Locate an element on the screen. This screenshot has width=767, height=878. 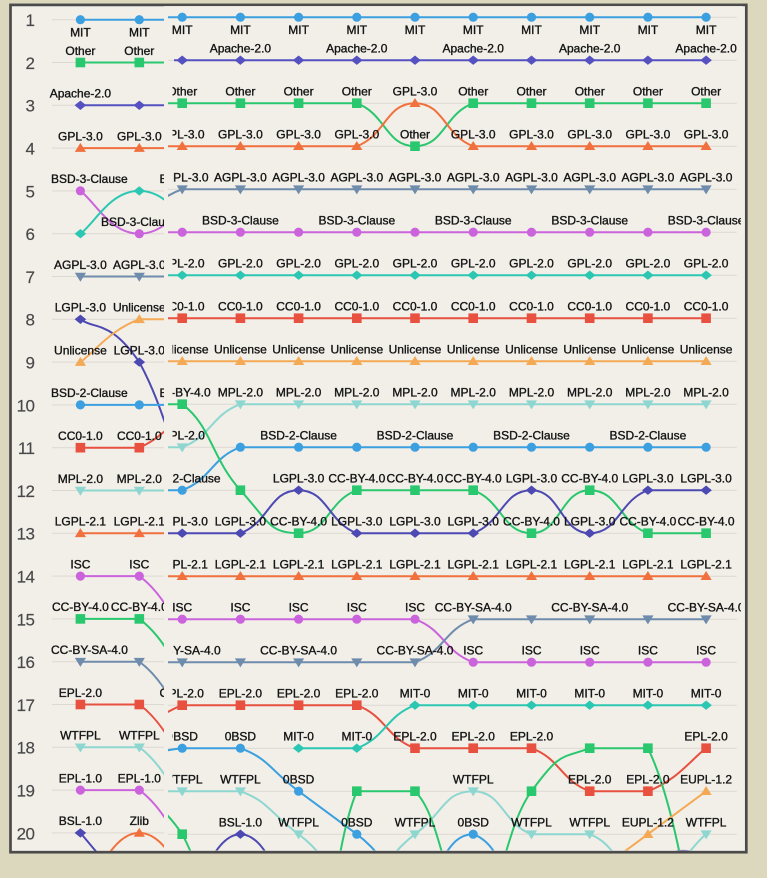
svg-text: 7 is located at coordinates (30, 277).